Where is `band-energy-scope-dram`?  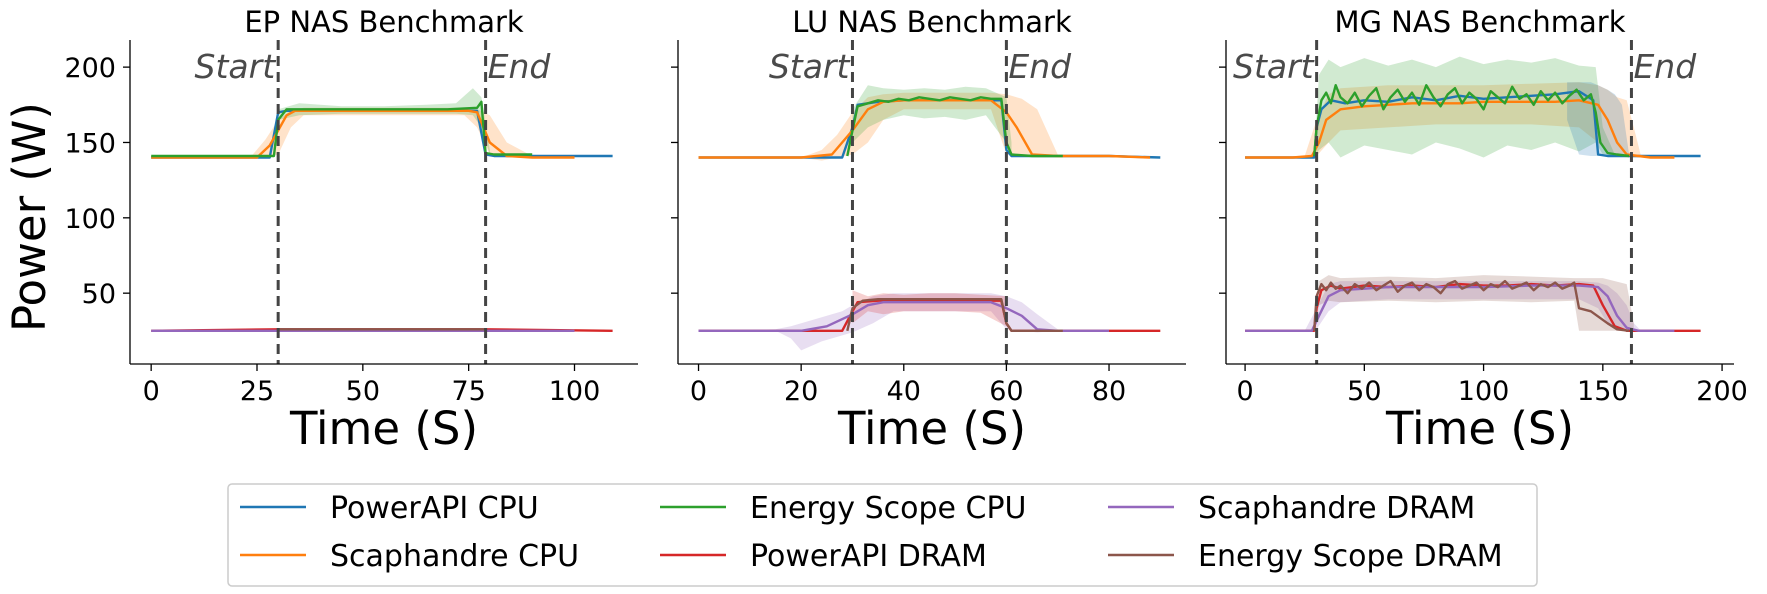 band-energy-scope-dram is located at coordinates (1474, 303).